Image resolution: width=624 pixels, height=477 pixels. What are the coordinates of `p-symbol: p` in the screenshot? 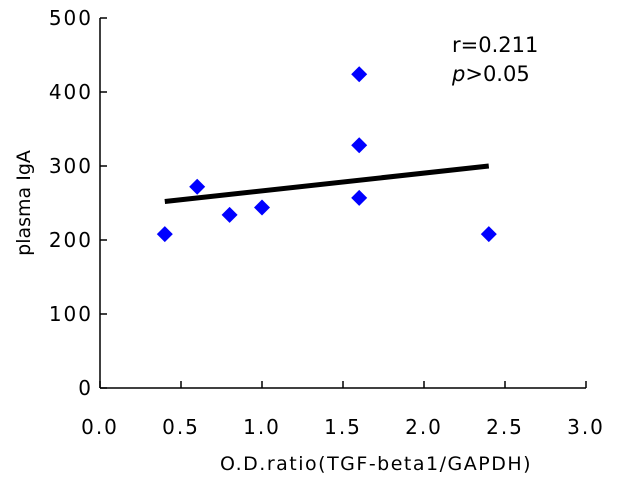 It's located at (458, 74).